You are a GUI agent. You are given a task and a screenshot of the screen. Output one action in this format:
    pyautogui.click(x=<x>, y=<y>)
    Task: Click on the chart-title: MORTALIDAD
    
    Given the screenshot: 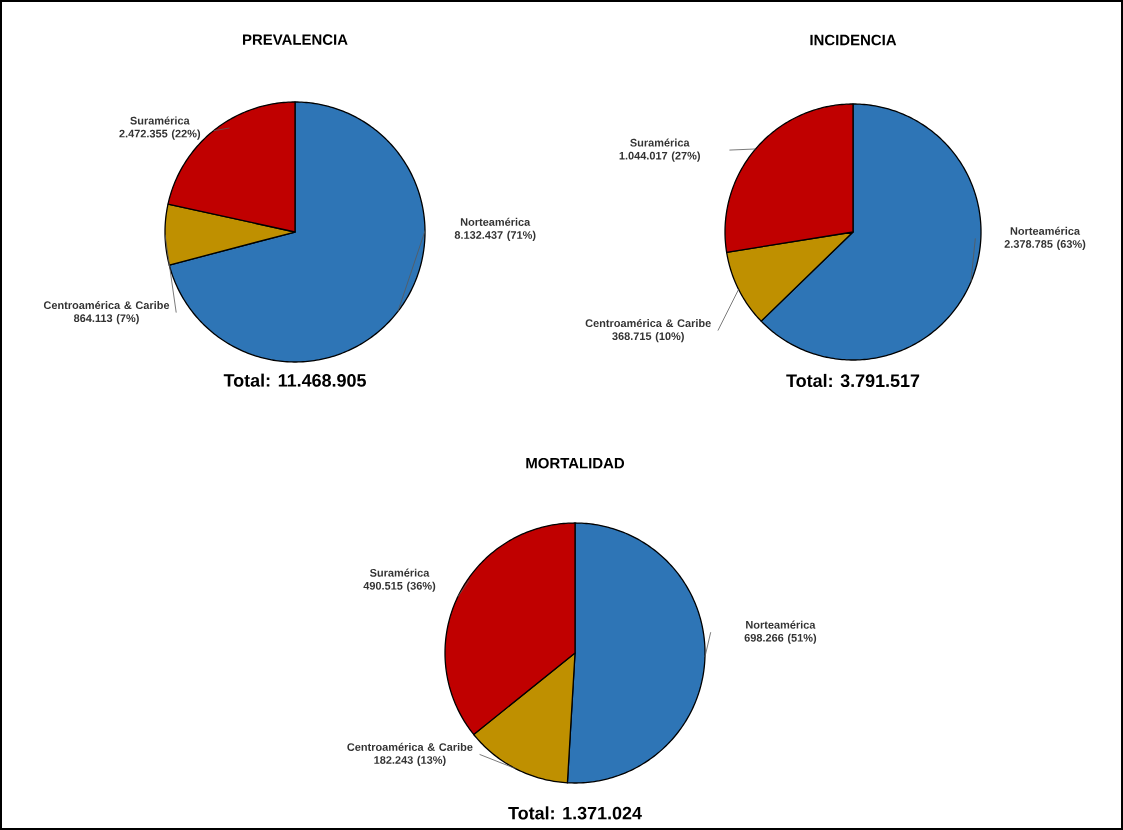 What is the action you would take?
    pyautogui.click(x=575, y=463)
    